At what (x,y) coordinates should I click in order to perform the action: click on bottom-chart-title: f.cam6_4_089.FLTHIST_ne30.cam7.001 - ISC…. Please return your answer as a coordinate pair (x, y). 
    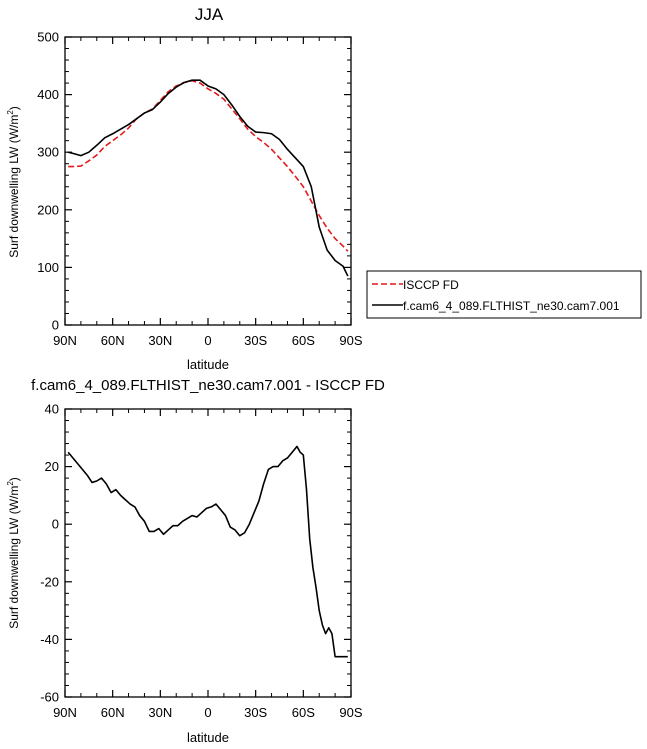
    Looking at the image, I should click on (208, 385).